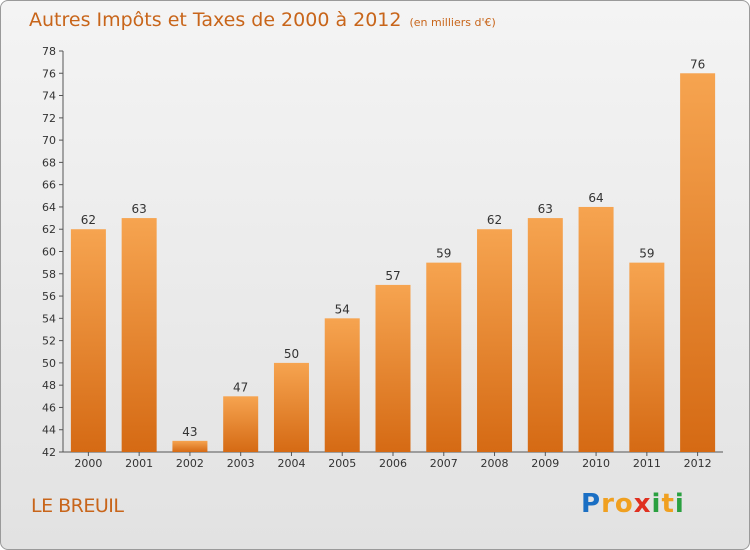 The image size is (750, 550). Describe the element at coordinates (190, 446) in the screenshot. I see `bar-2002` at that location.